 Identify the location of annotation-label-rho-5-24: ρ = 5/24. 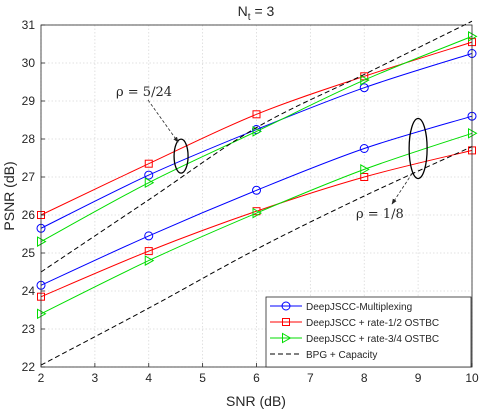
(144, 92).